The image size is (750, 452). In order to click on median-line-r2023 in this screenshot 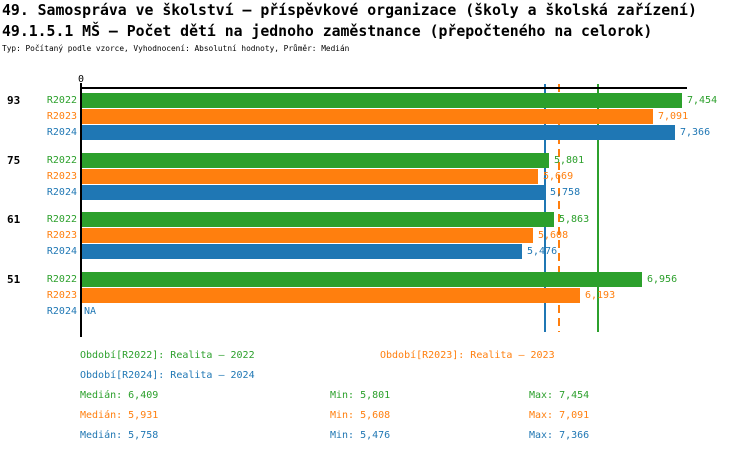, I will do `click(559, 208)`.